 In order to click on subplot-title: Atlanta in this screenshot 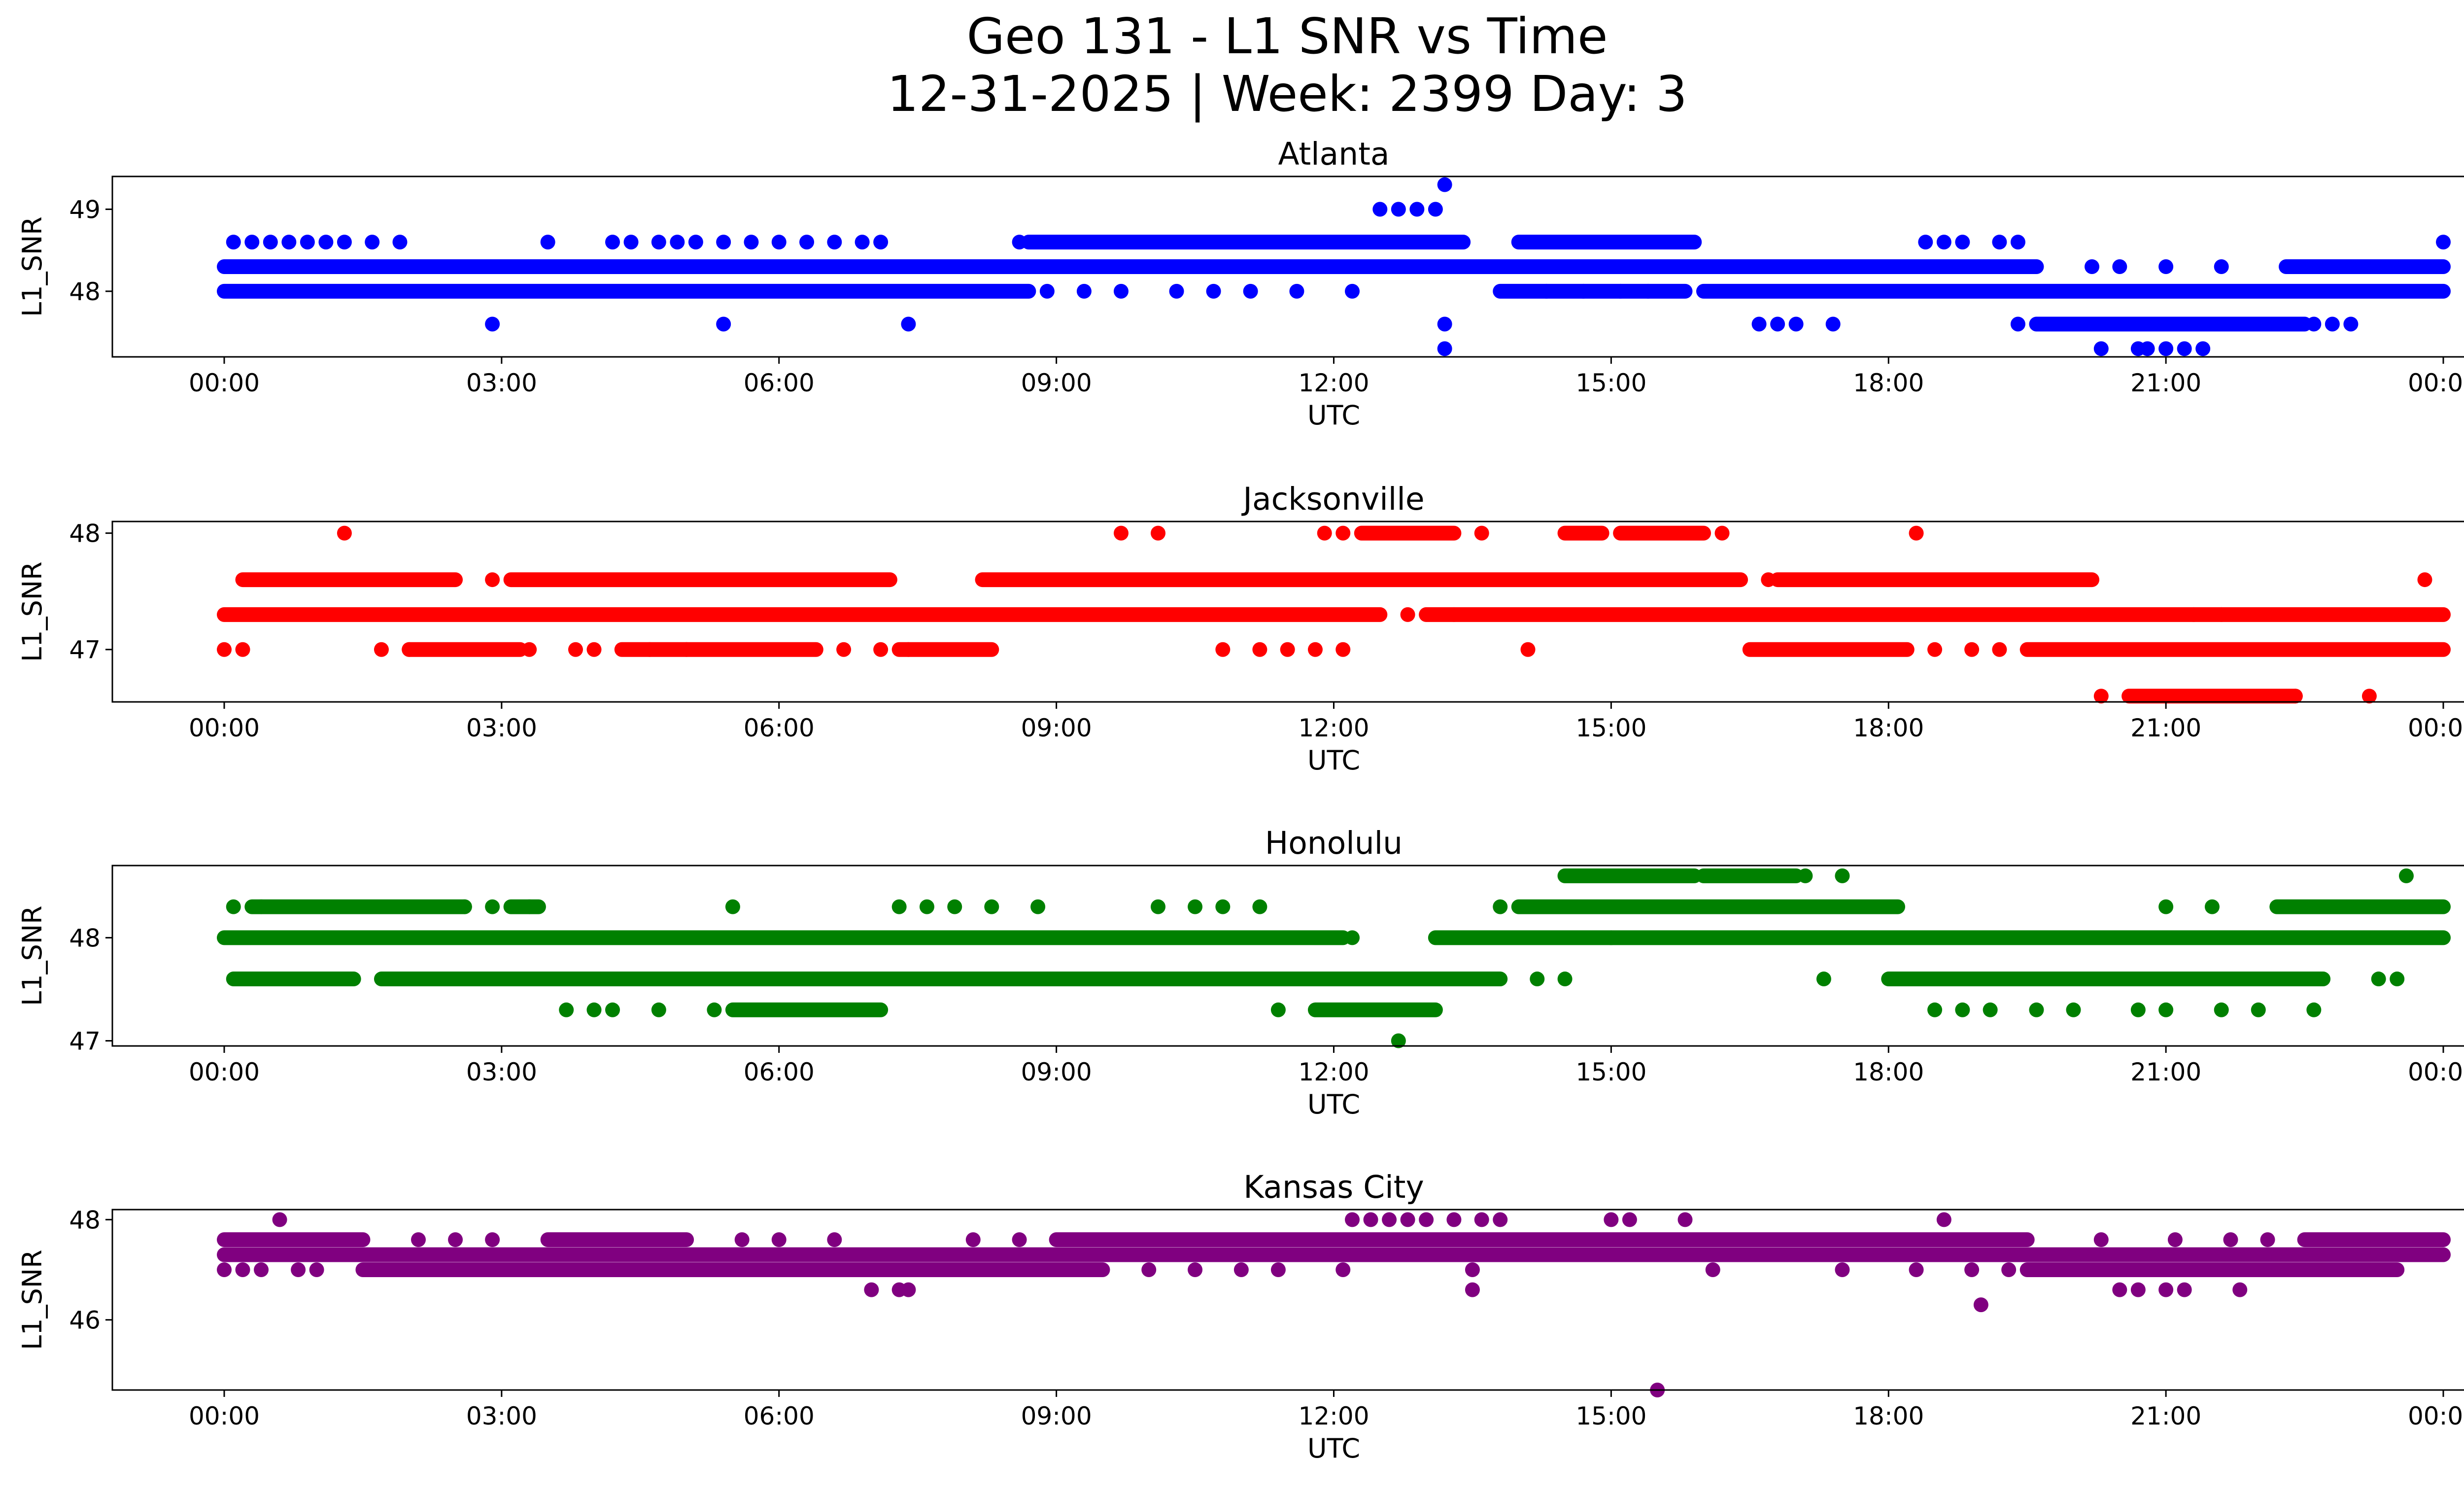, I will do `click(1333, 154)`.